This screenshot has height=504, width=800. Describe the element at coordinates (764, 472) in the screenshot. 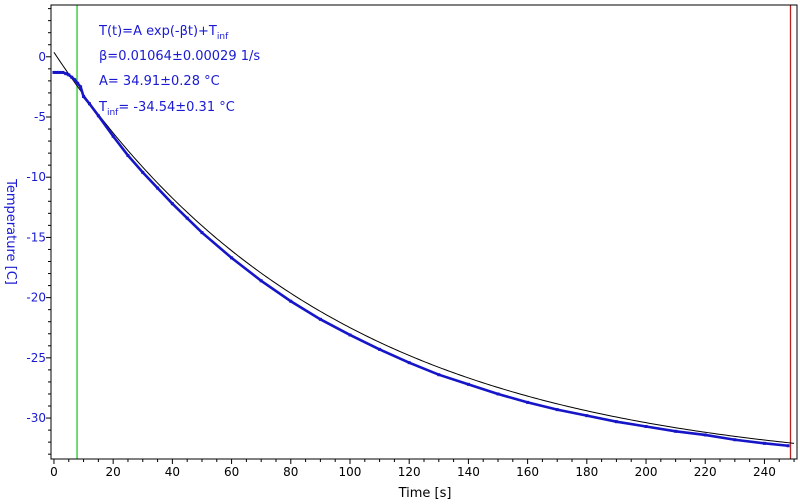

I see `x-tick-label: 240` at that location.